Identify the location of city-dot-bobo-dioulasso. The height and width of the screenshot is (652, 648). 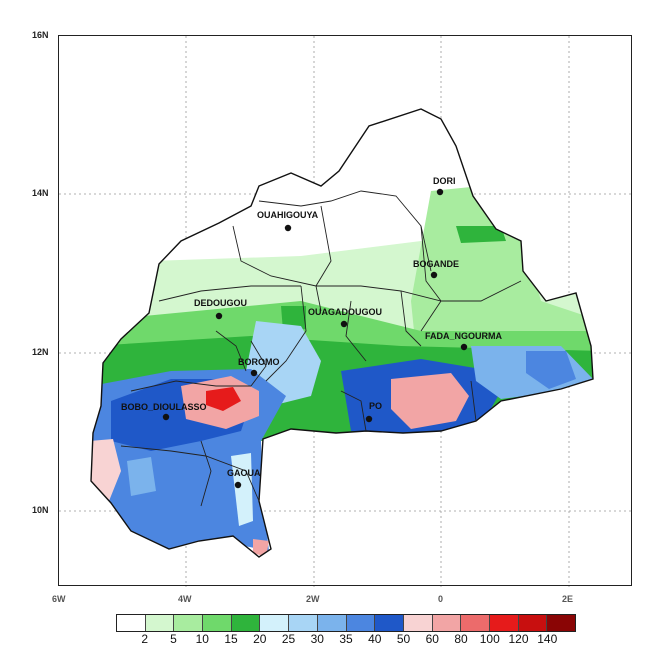
(166, 417).